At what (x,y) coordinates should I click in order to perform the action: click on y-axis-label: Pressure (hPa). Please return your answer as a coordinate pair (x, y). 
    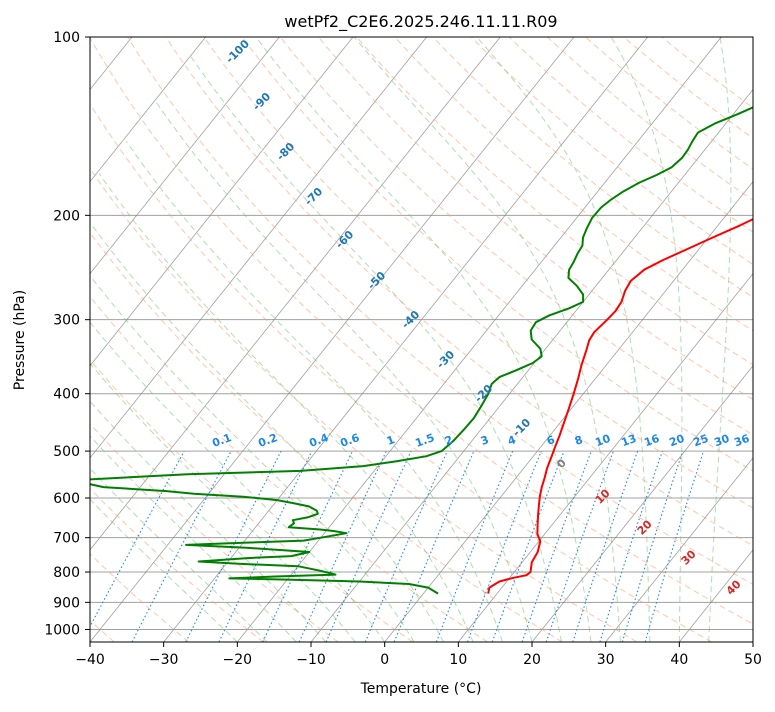
    Looking at the image, I should click on (20, 340).